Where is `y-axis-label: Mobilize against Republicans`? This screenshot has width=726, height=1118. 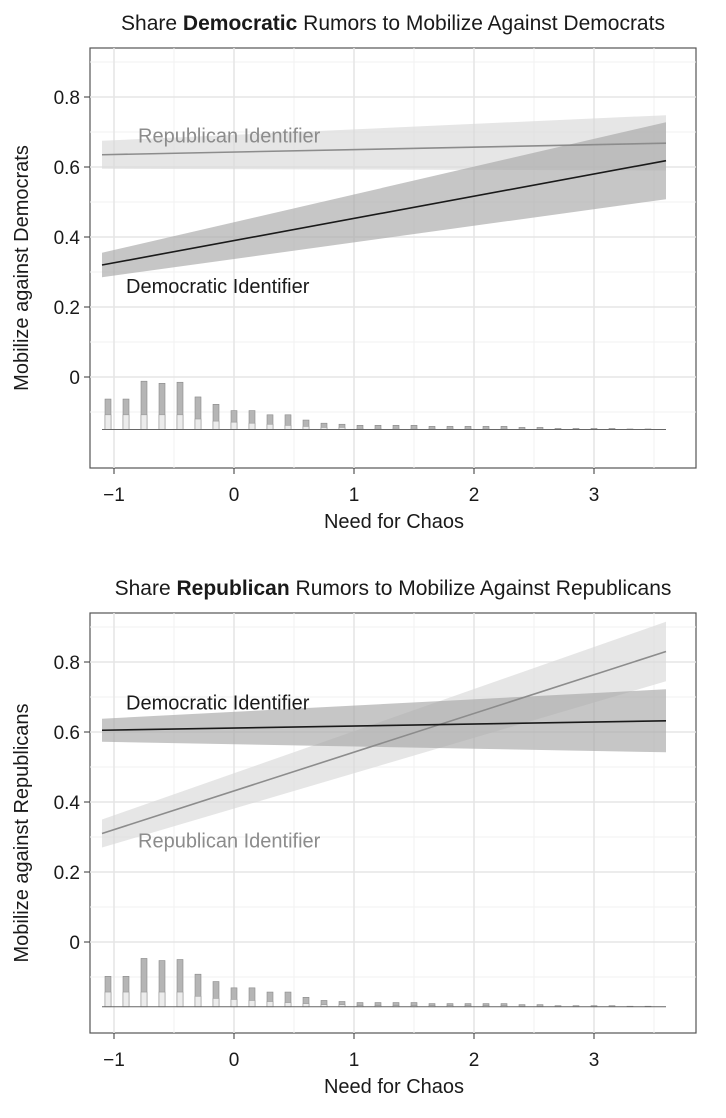 y-axis-label: Mobilize against Republicans is located at coordinates (22, 832).